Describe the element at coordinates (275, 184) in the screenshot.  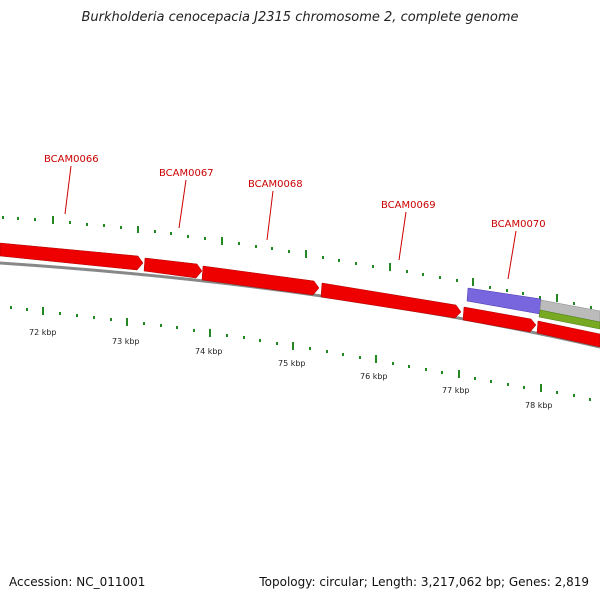
I see `gene-label-bcam0068: BCAM0068` at that location.